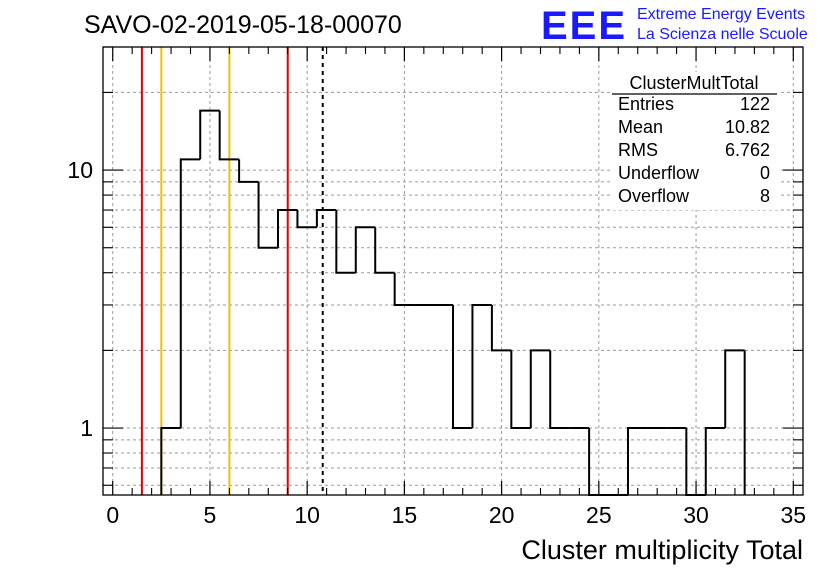  What do you see at coordinates (599, 515) in the screenshot?
I see `x-tick-label: 25` at bounding box center [599, 515].